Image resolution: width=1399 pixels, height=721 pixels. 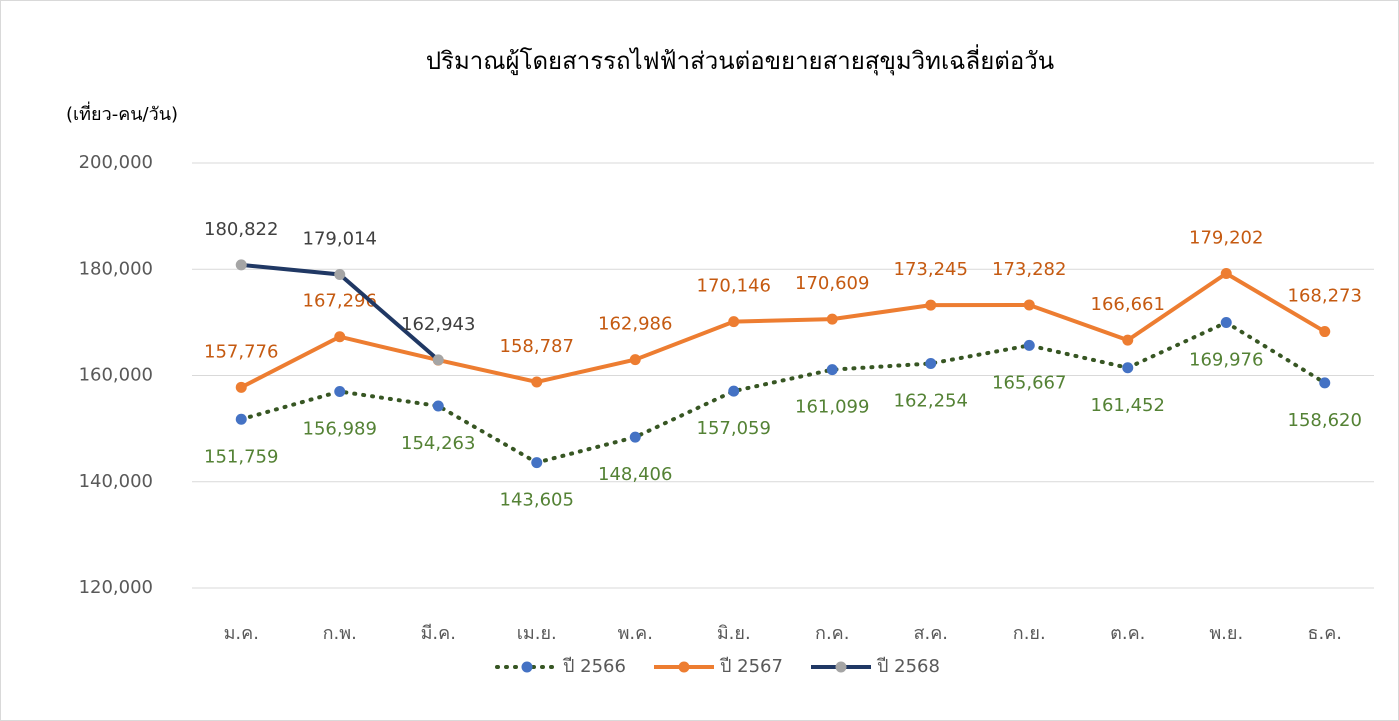 What do you see at coordinates (537, 346) in the screenshot?
I see `data-label: 158,787` at bounding box center [537, 346].